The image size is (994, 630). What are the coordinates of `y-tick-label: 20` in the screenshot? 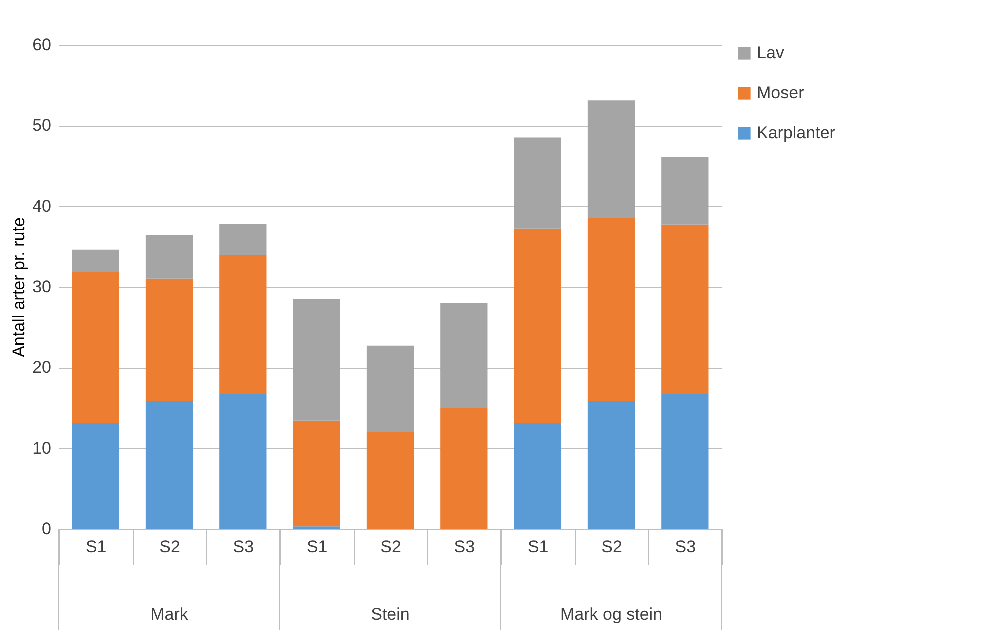 It's located at (42, 368).